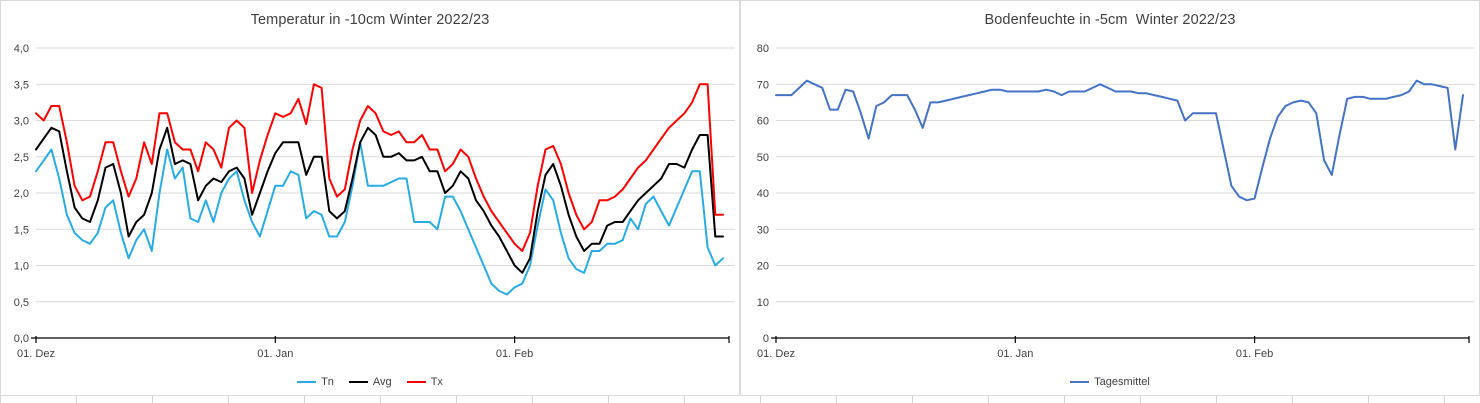  What do you see at coordinates (370, 20) in the screenshot?
I see `temperature-chart-title: Temperatur in -10cm Winter 2022/23` at bounding box center [370, 20].